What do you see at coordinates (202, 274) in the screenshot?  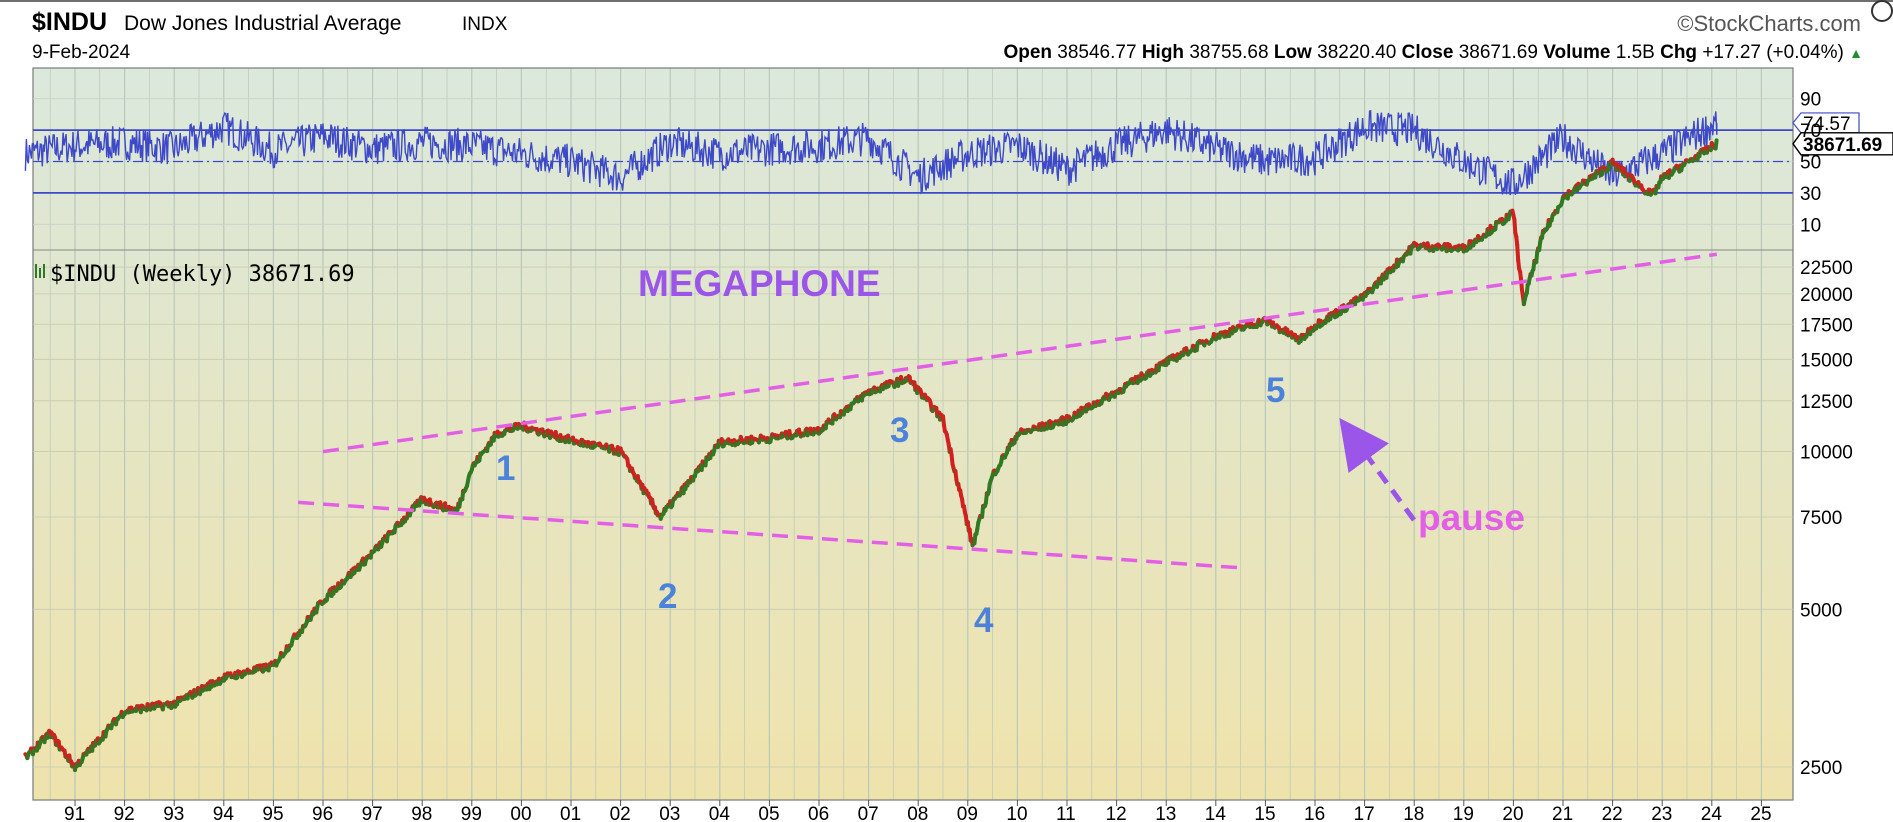 I see `price-series-title: $INDU (Weekly) 38671.69` at bounding box center [202, 274].